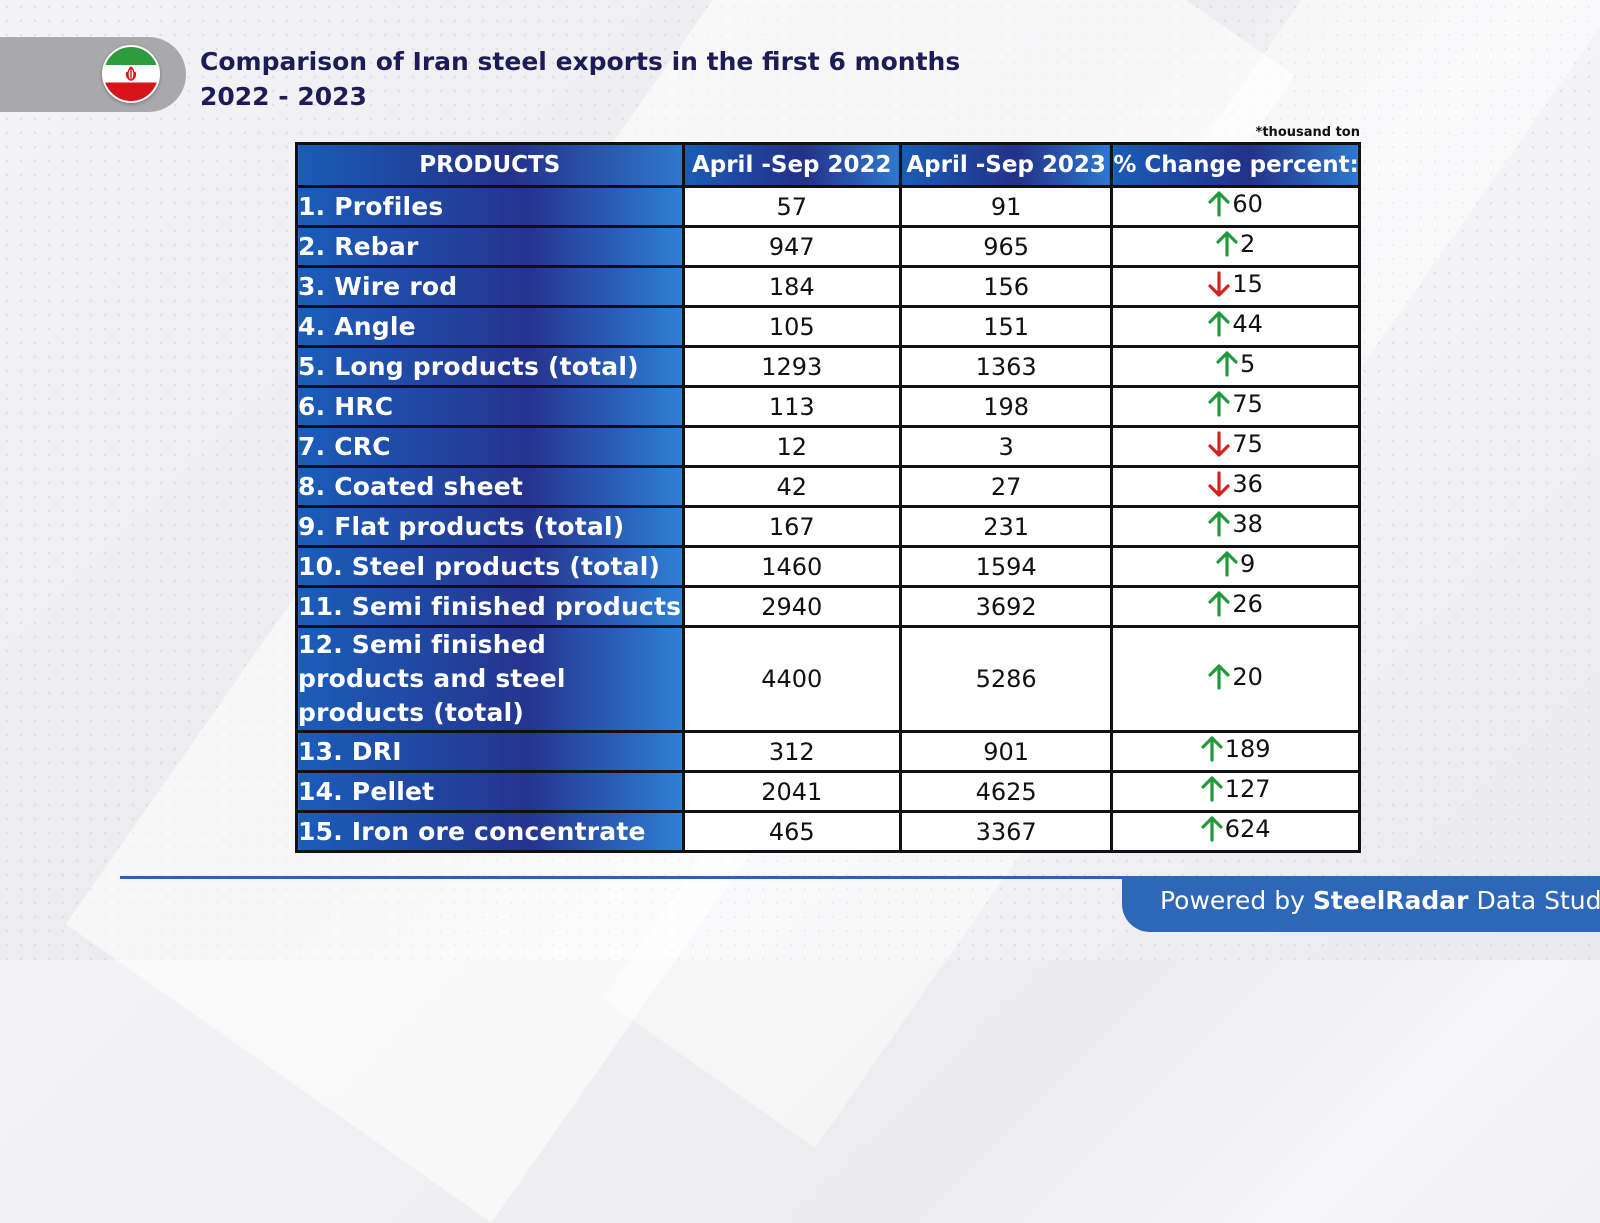  What do you see at coordinates (860, 877) in the screenshot?
I see `footer-divider` at bounding box center [860, 877].